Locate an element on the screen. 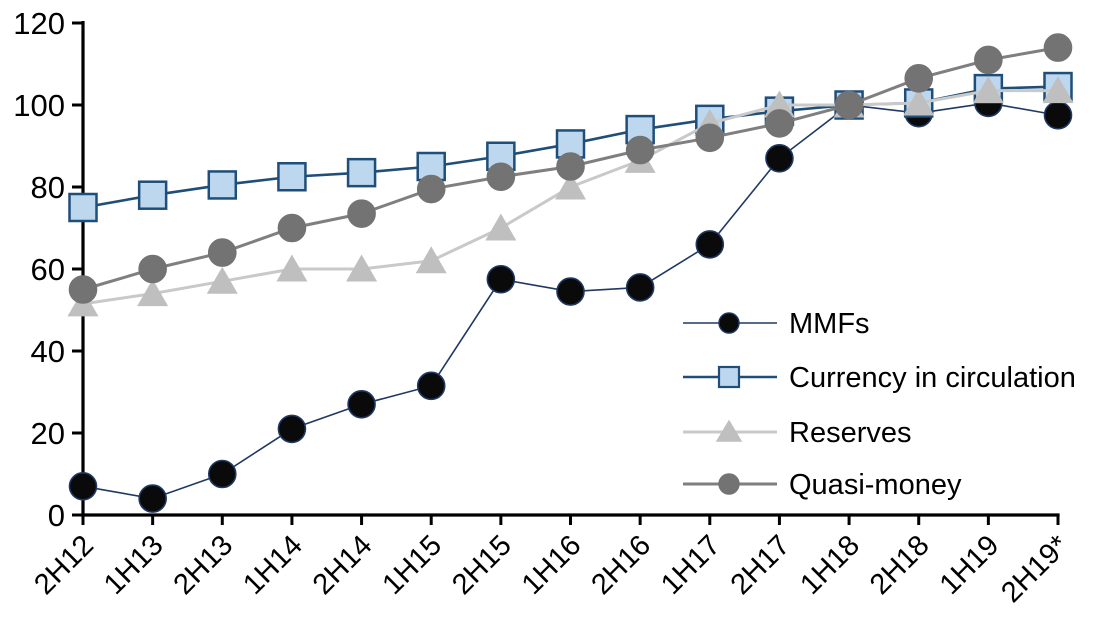 The width and height of the screenshot is (1119, 640). x-tick-label: 2H17 is located at coordinates (761, 565).